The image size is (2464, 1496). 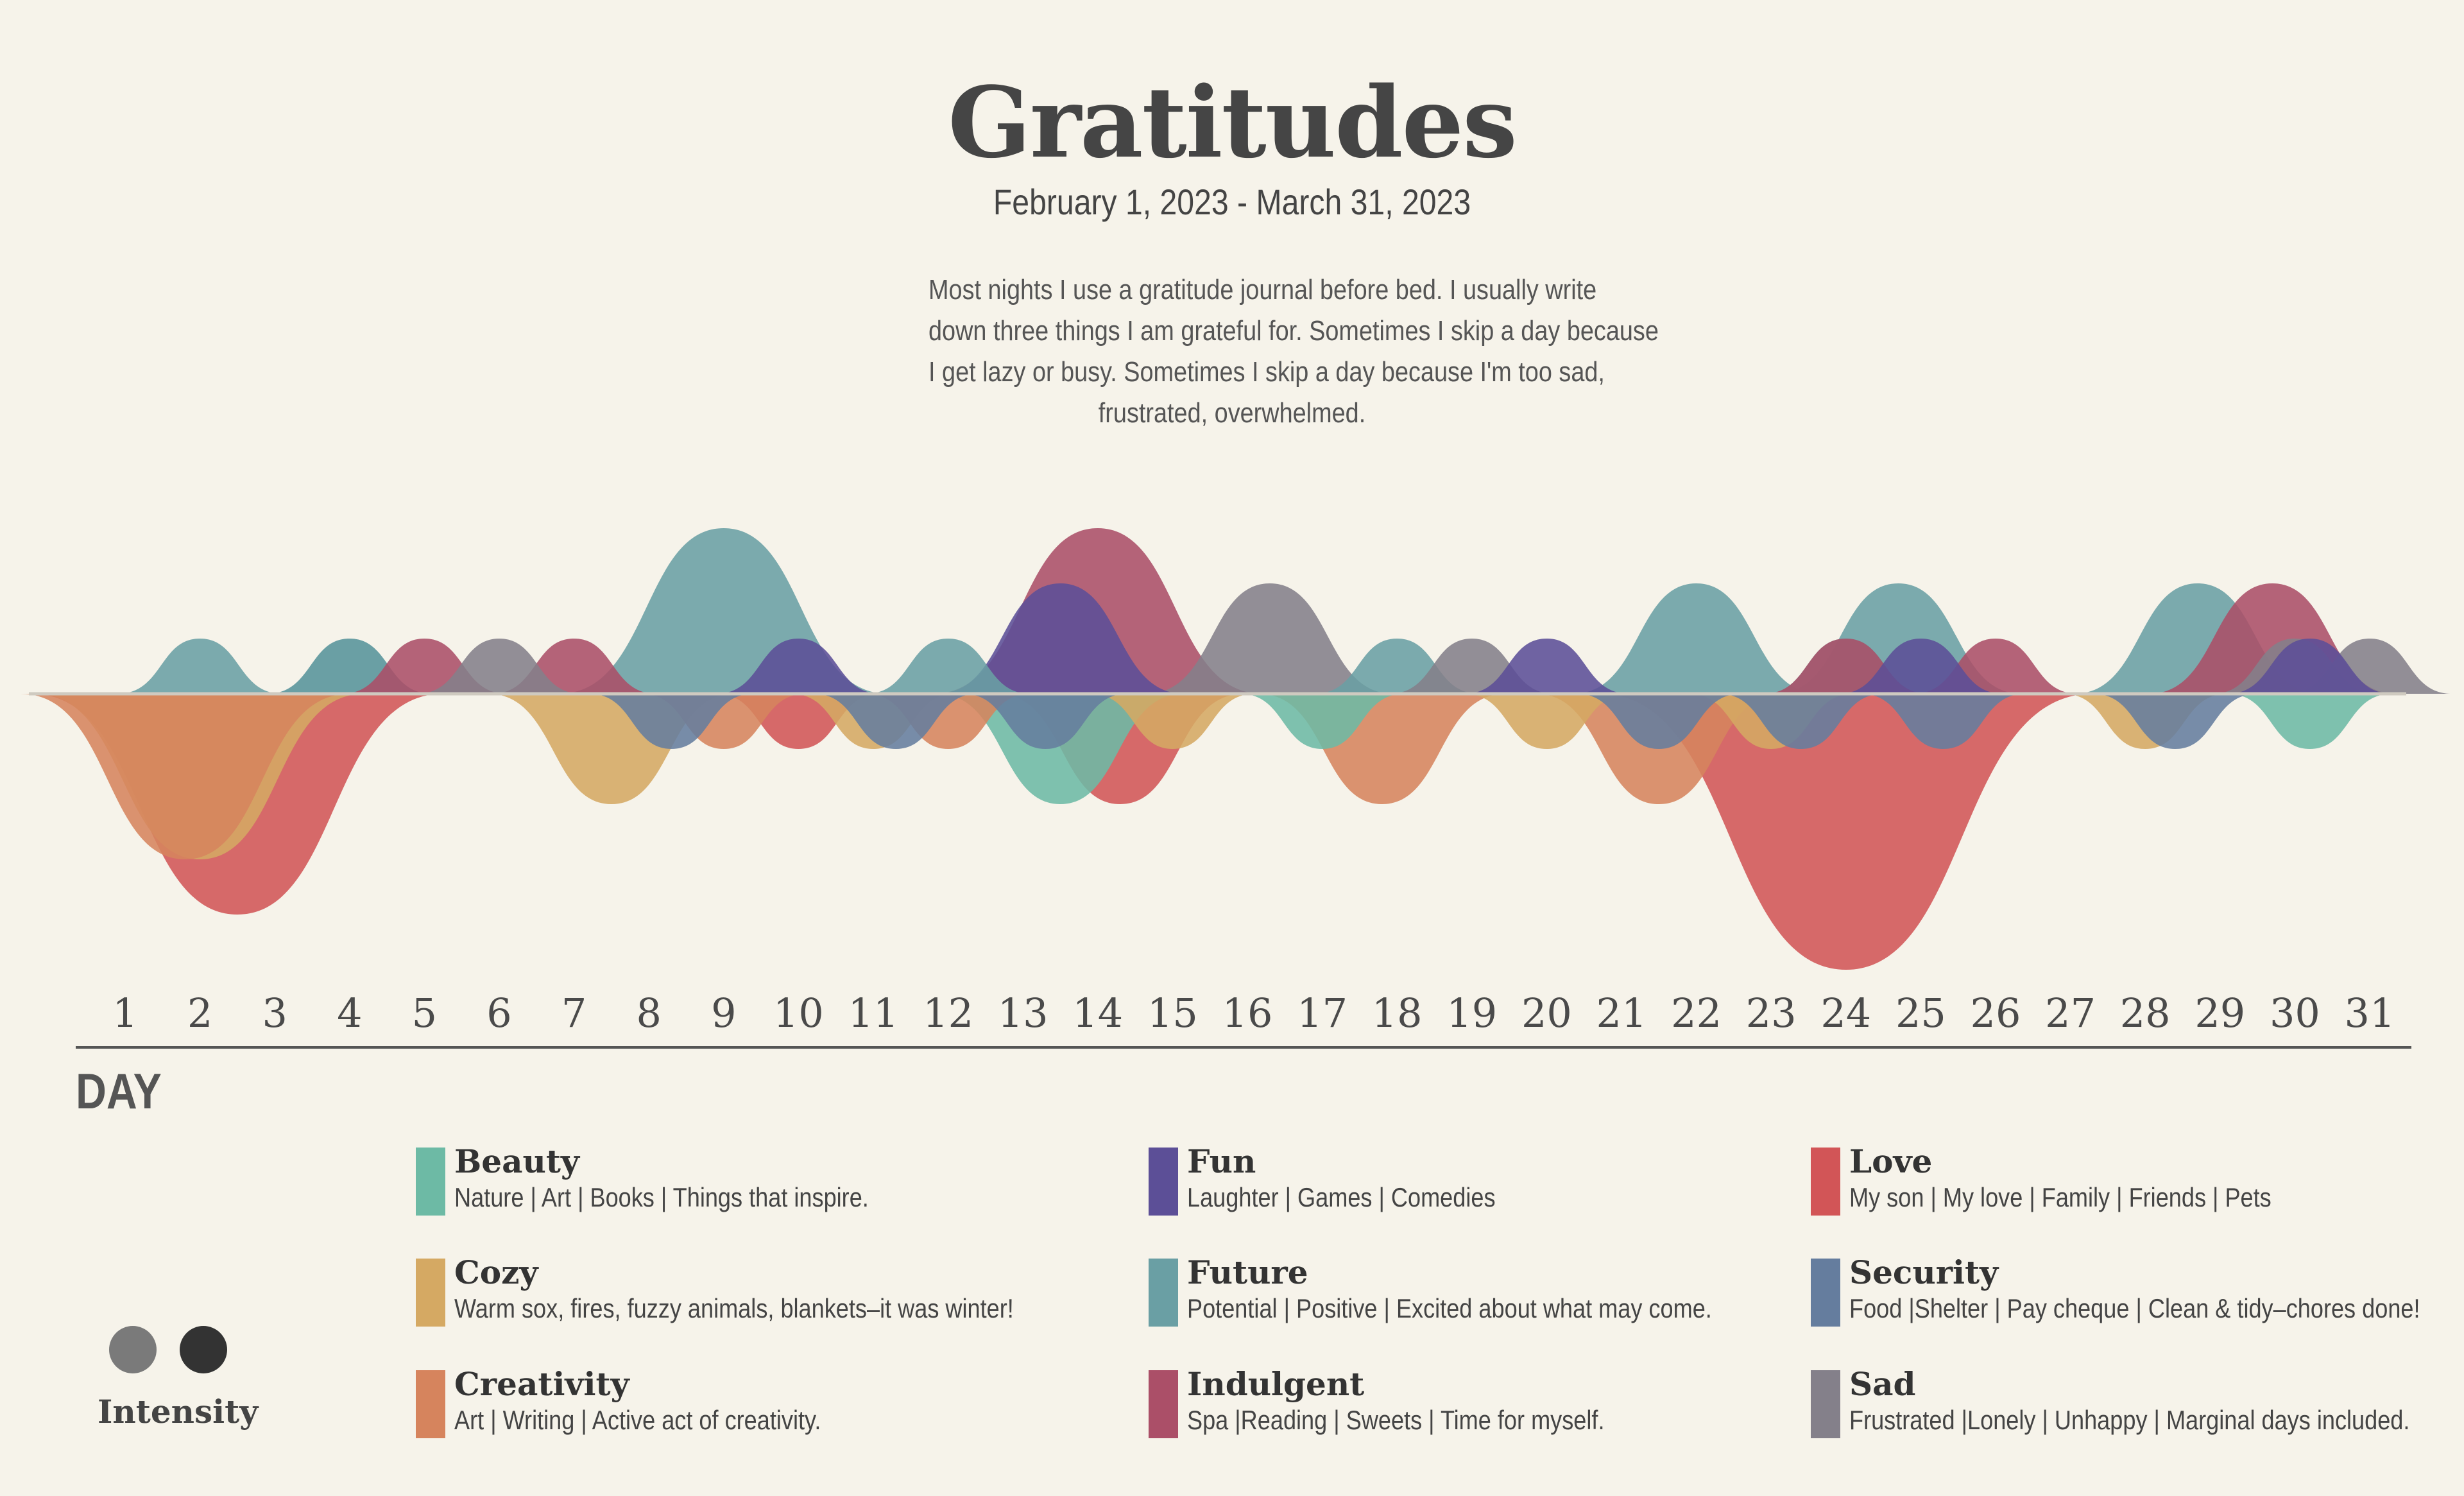 What do you see at coordinates (1891, 1161) in the screenshot?
I see `legend-name: Love` at bounding box center [1891, 1161].